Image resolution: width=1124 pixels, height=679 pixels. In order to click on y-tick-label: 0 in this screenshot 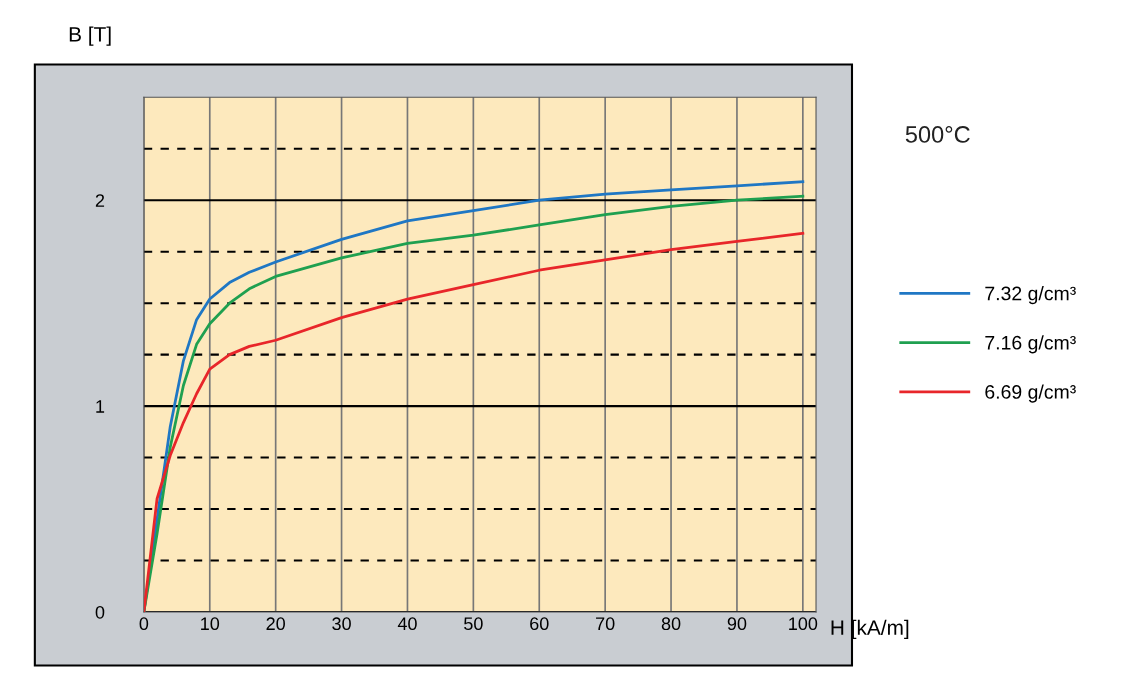, I will do `click(100, 612)`.